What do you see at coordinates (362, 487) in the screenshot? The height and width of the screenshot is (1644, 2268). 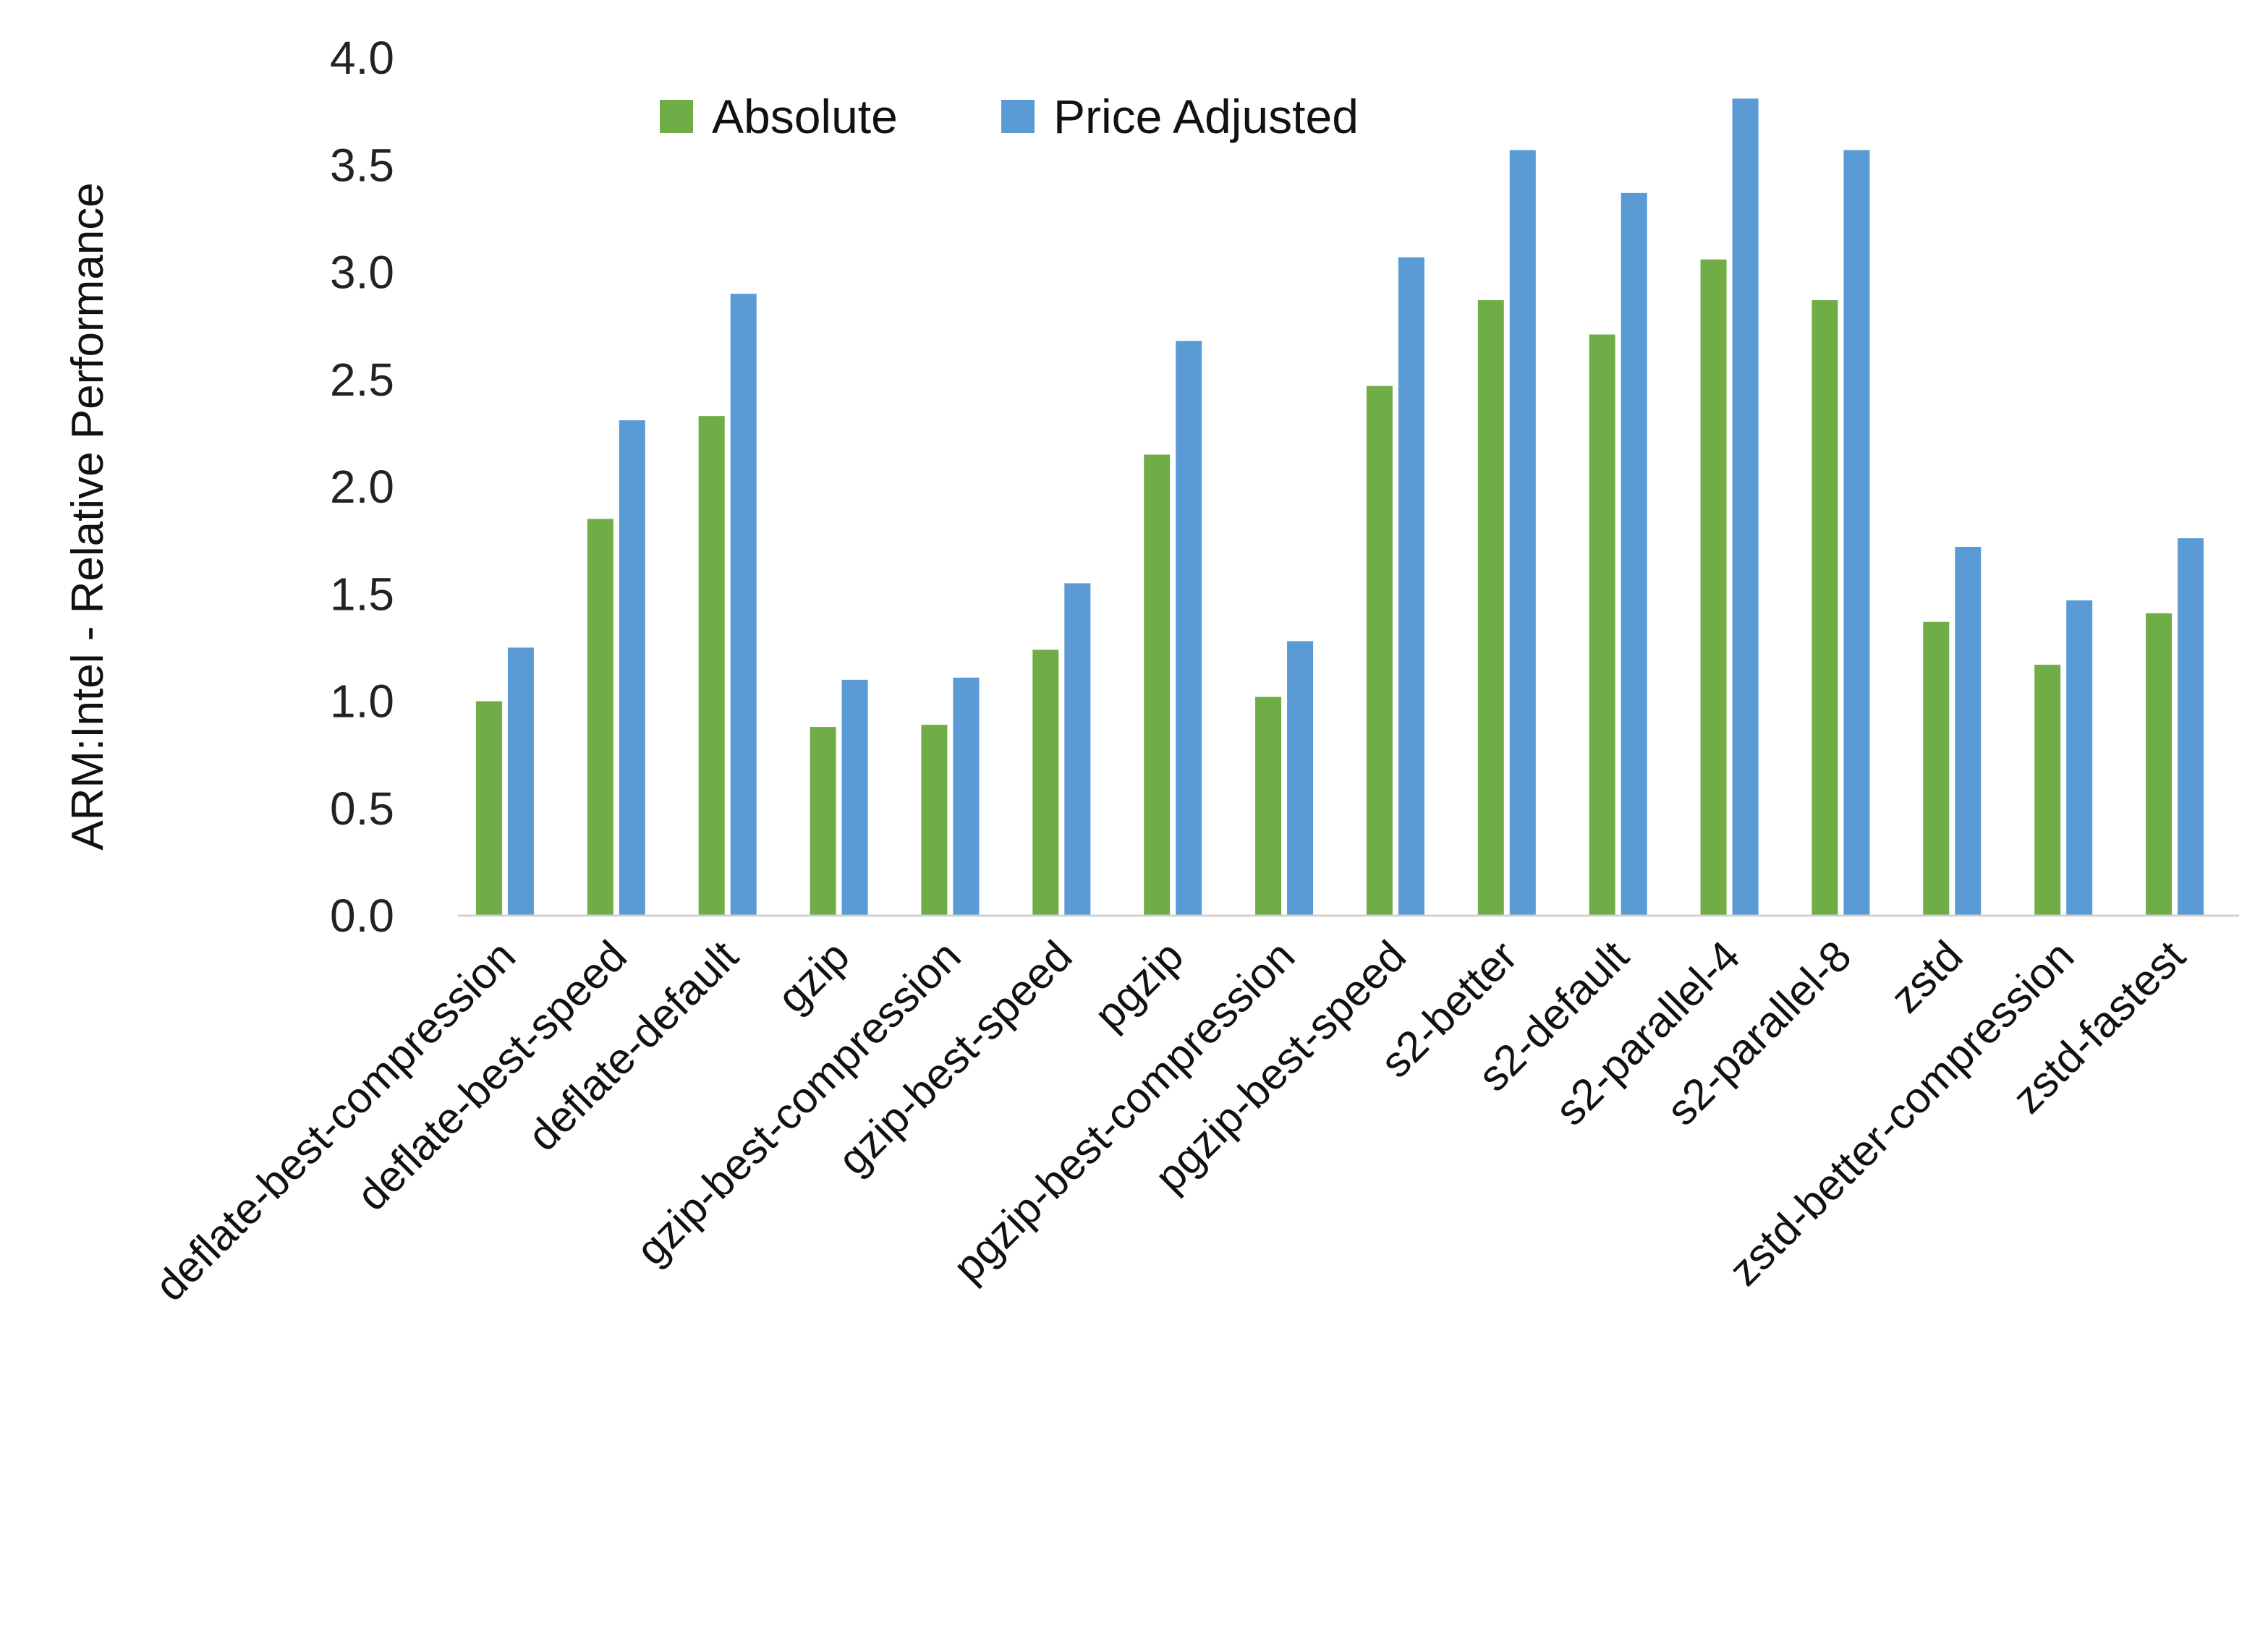 I see `y-tick-label: 2.0` at bounding box center [362, 487].